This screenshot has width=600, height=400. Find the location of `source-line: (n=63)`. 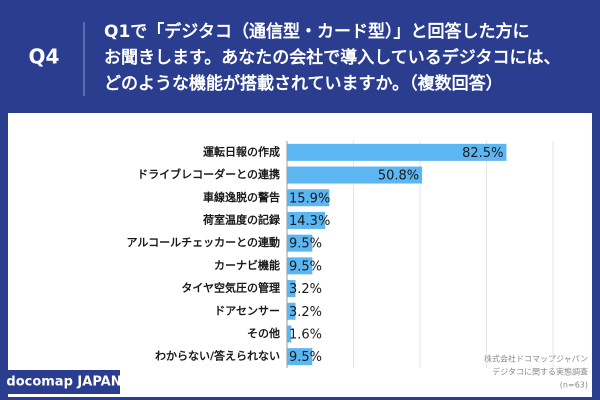

source-line: (n=63) is located at coordinates (574, 385).